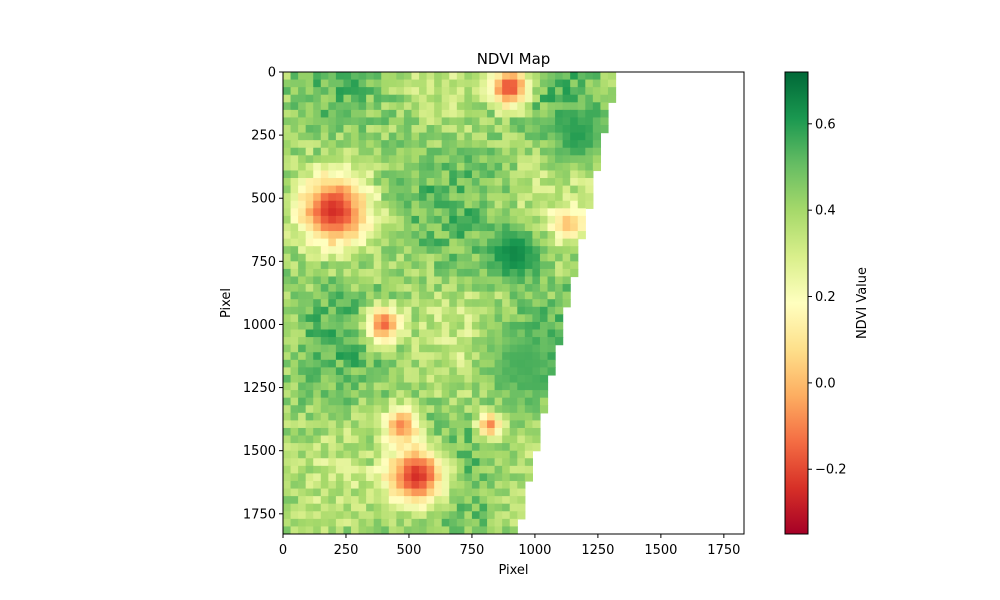 The height and width of the screenshot is (600, 1000). I want to click on ndvi-cell-1921, so click(370, 447).